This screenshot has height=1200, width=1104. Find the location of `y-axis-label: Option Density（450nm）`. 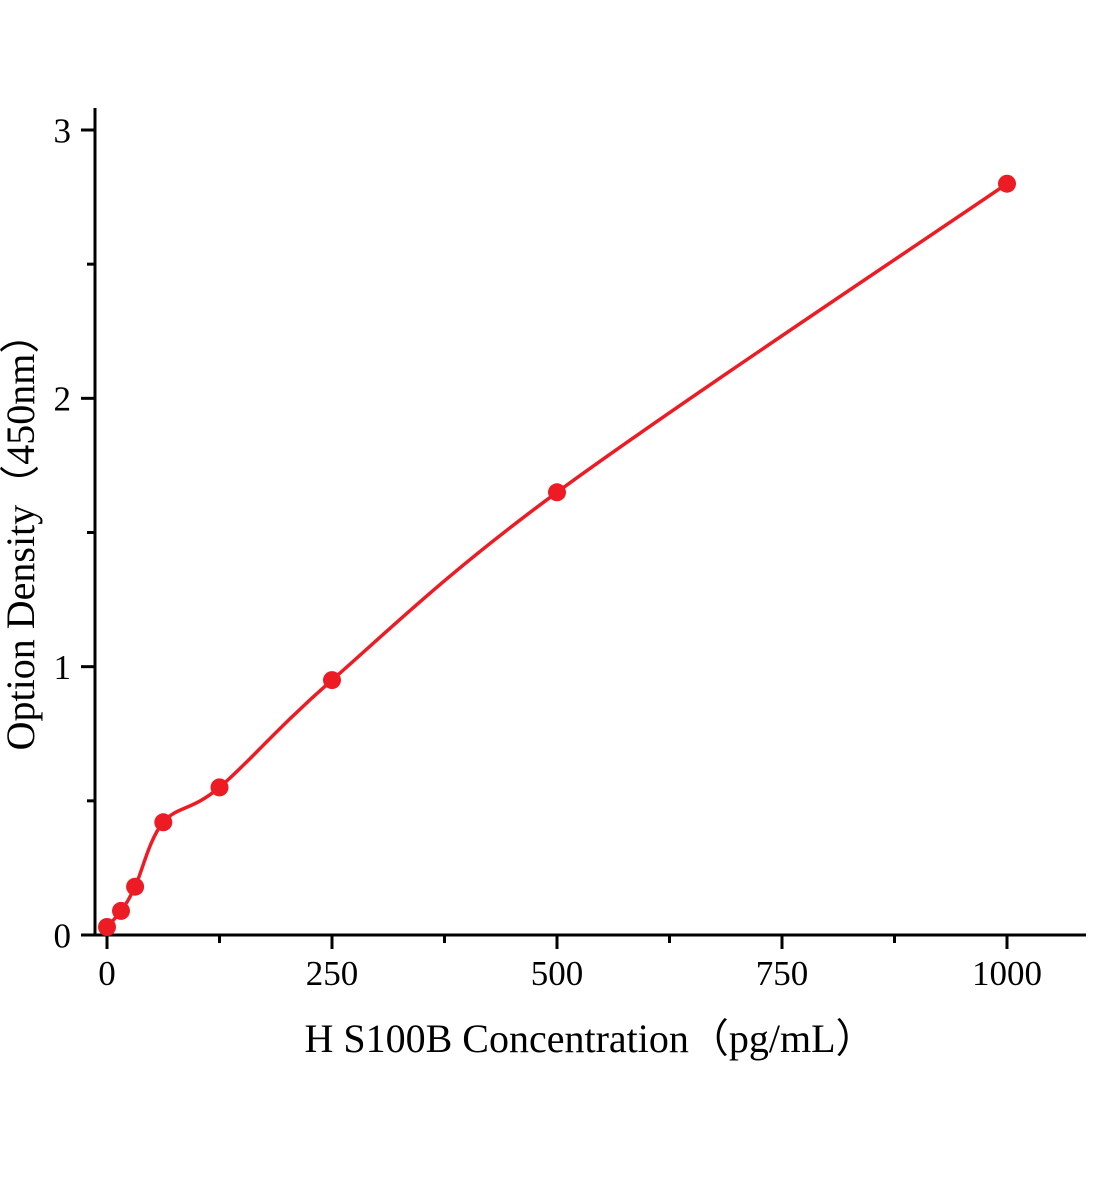

y-axis-label: Option Density（450nm） is located at coordinates (21, 532).